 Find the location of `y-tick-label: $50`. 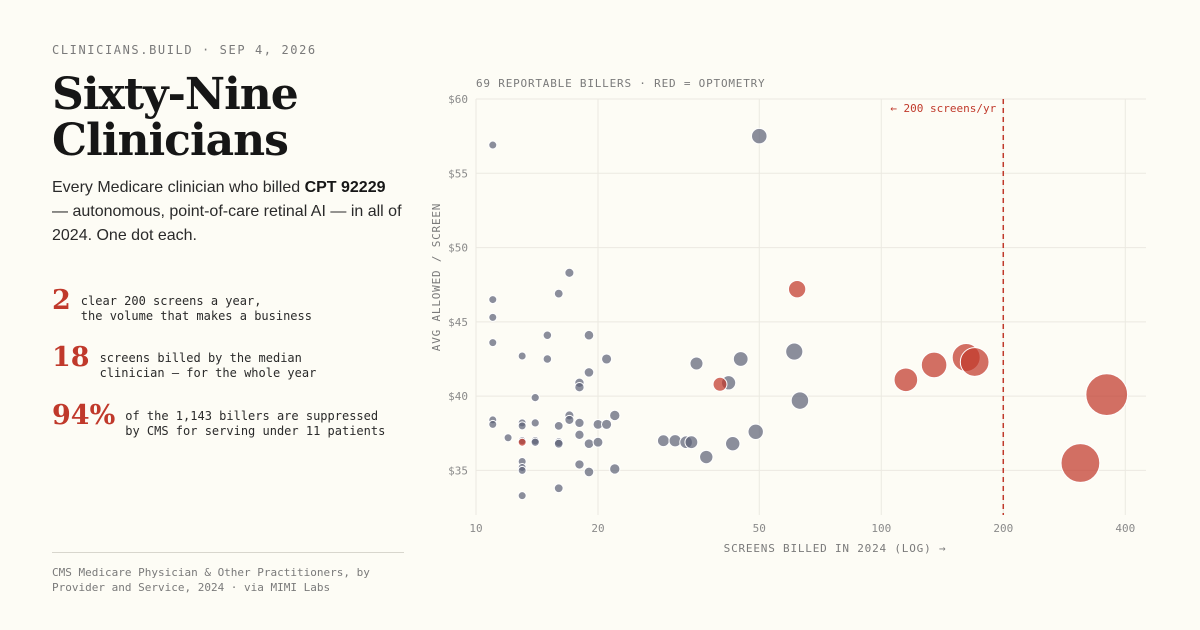

y-tick-label: $50 is located at coordinates (458, 248).